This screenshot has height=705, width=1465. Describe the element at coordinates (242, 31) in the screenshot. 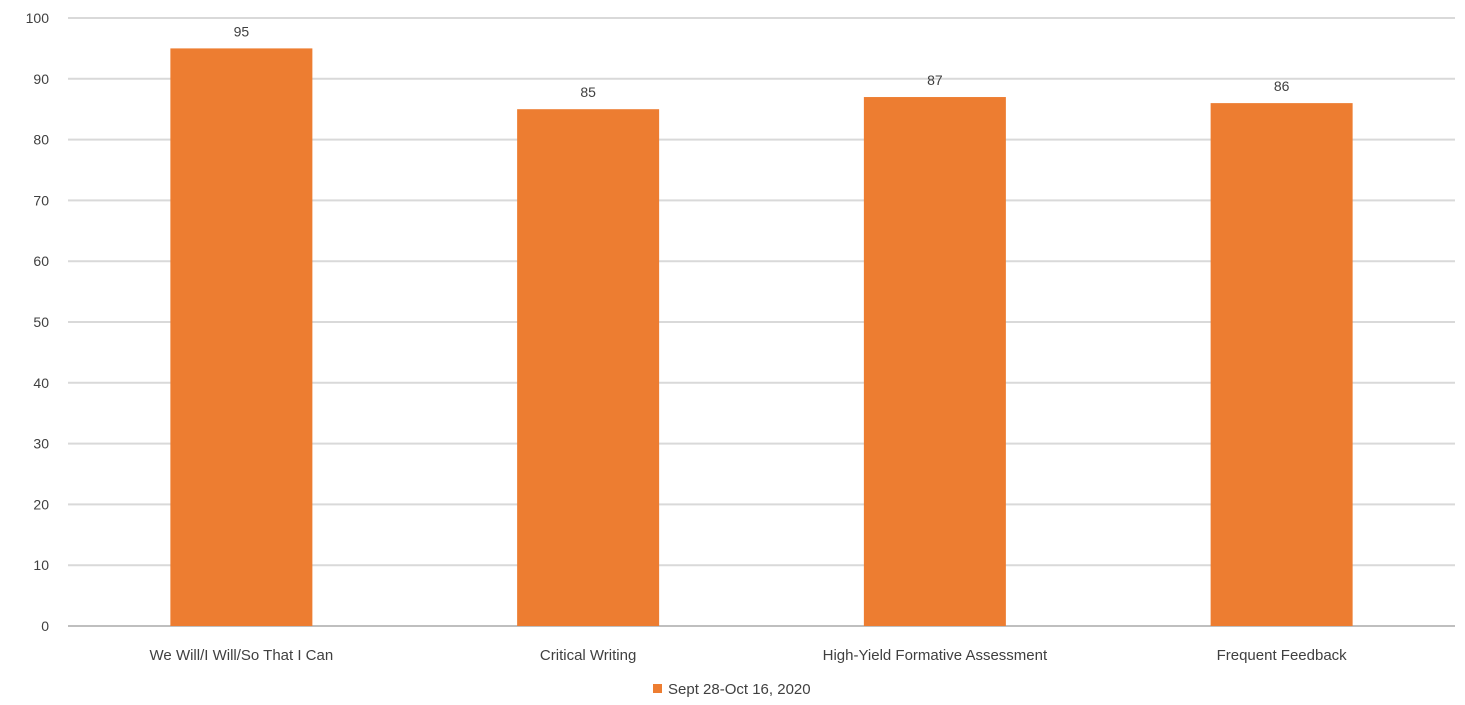

I see `data-label: 95` at that location.